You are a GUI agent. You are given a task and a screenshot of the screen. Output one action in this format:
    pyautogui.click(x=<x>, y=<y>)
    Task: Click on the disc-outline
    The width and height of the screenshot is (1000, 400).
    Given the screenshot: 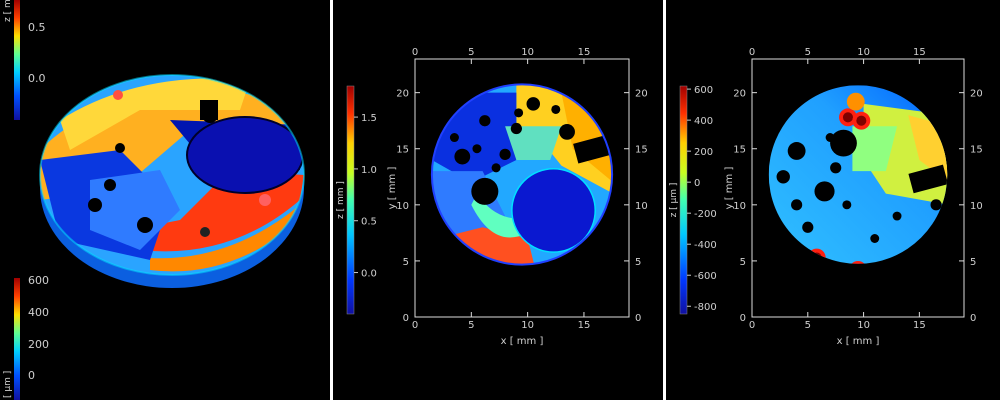 What is the action you would take?
    pyautogui.click(x=522, y=174)
    